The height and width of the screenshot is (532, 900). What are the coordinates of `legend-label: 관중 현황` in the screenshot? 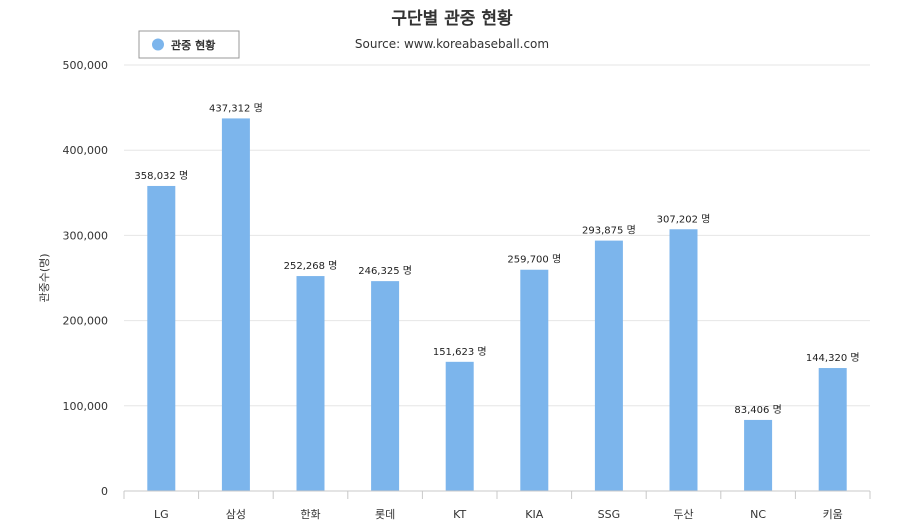 It's located at (193, 45).